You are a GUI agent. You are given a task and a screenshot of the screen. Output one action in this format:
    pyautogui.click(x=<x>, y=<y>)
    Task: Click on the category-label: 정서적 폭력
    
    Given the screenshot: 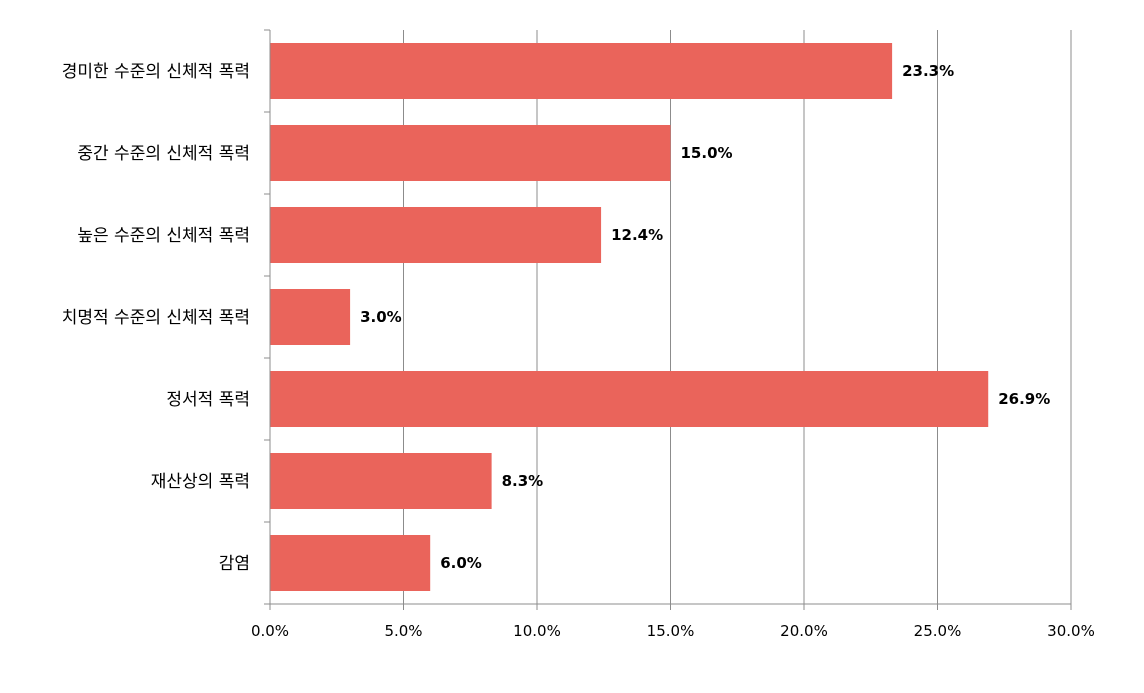 What is the action you would take?
    pyautogui.click(x=208, y=400)
    